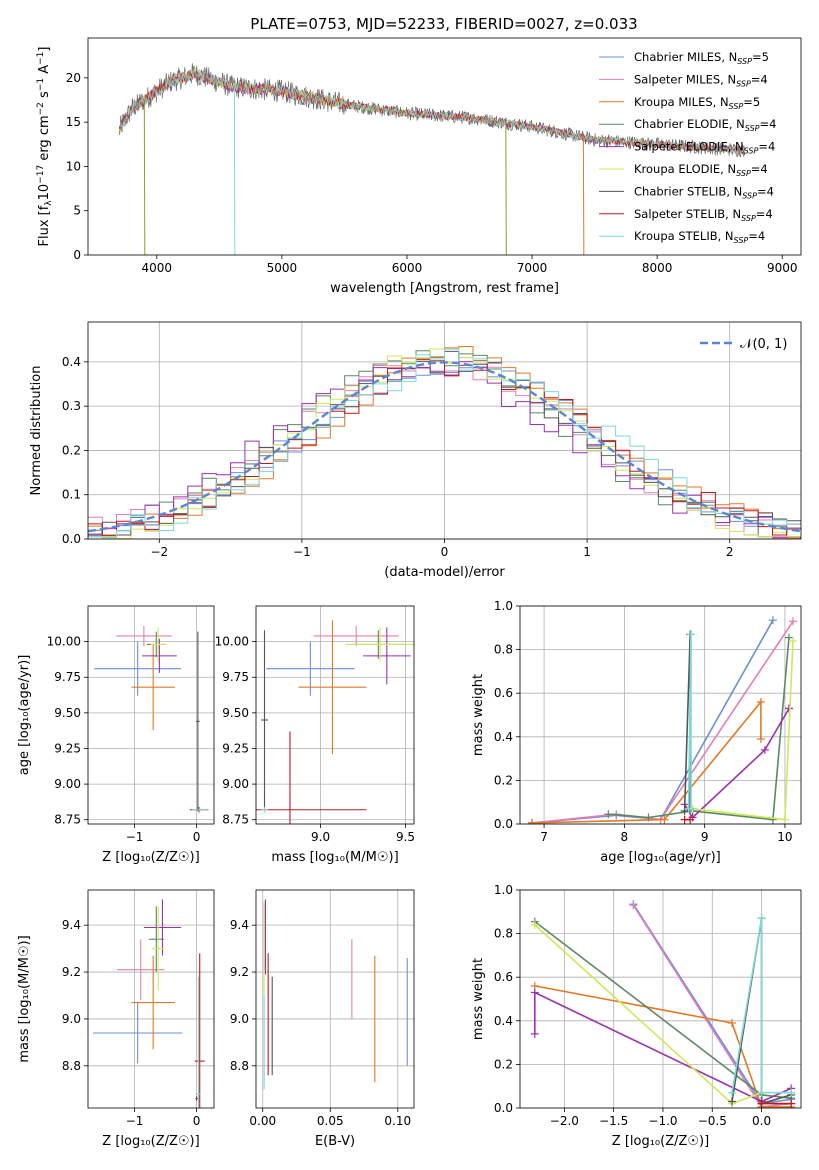 The height and width of the screenshot is (1170, 819). I want to click on age_vs_mass-ytick-label: 9.50, so click(235, 713).